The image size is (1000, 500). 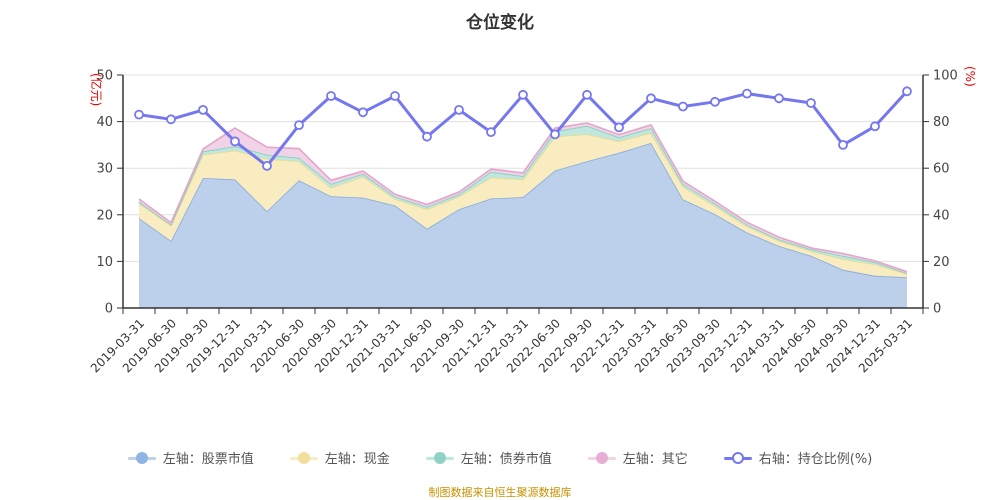 I want to click on right-tick-label: 20, so click(x=941, y=262).